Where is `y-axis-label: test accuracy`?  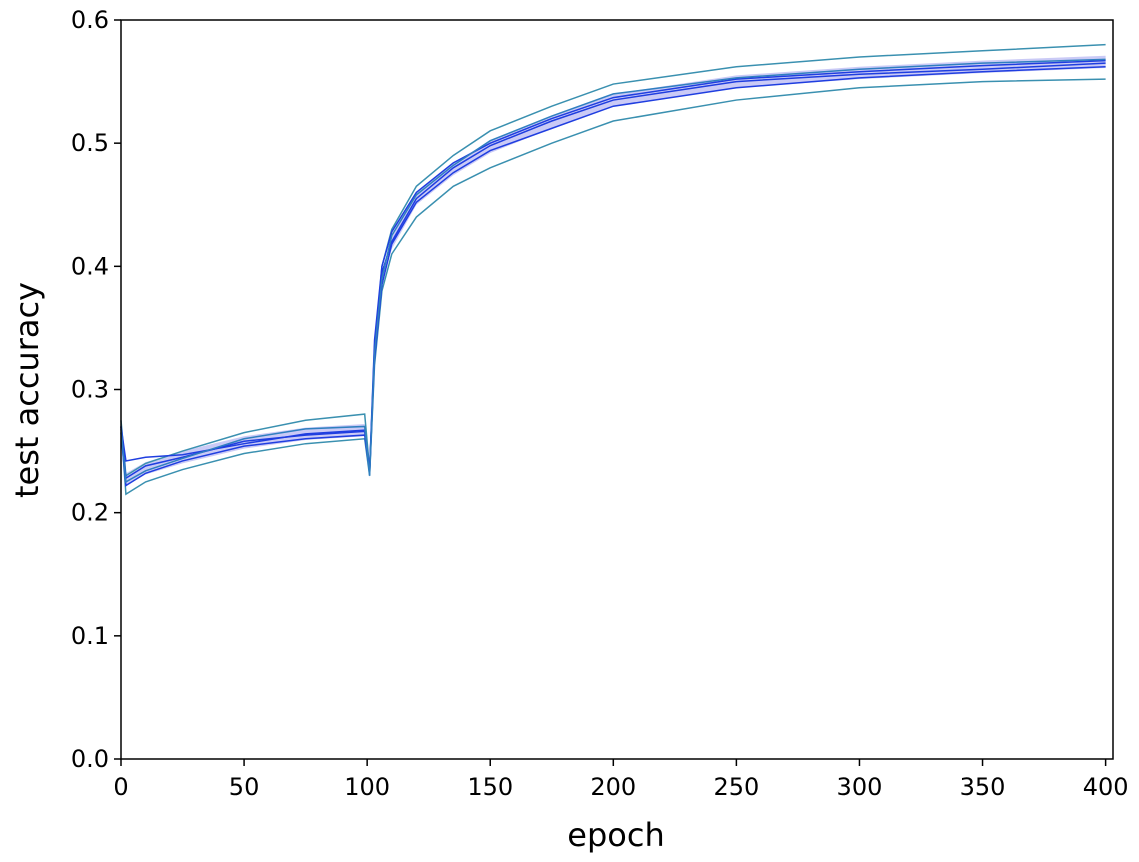 y-axis-label: test accuracy is located at coordinates (27, 390).